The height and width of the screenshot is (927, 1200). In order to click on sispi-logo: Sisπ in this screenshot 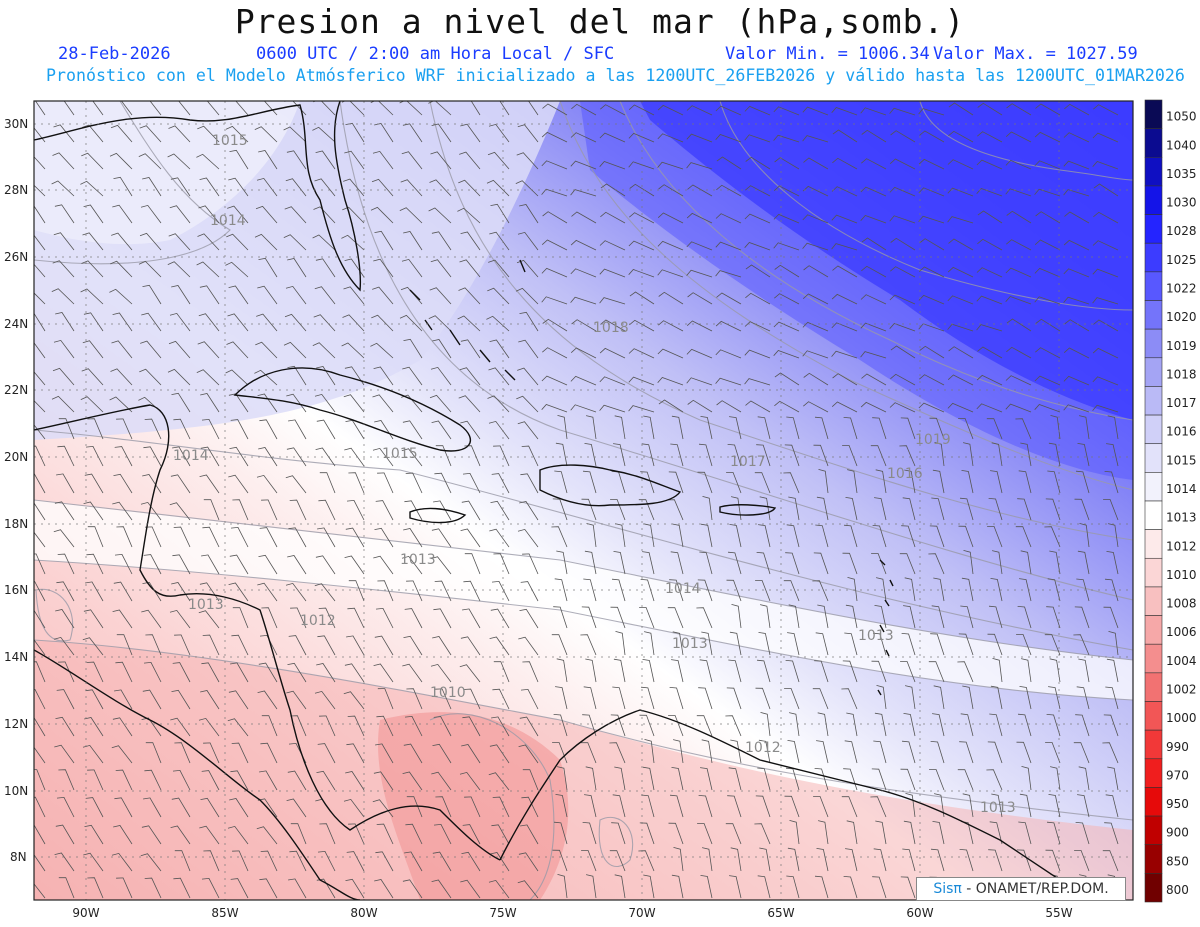, I will do `click(947, 889)`.